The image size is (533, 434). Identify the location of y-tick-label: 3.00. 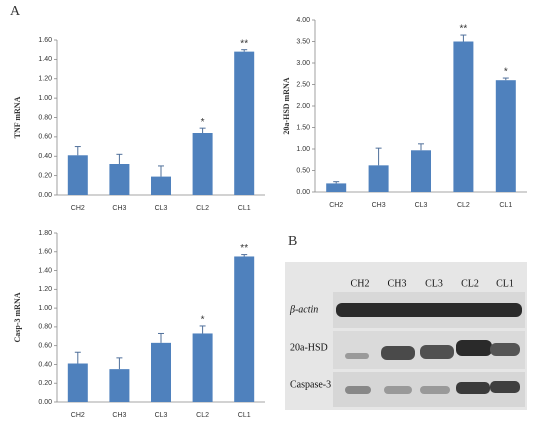
(303, 63).